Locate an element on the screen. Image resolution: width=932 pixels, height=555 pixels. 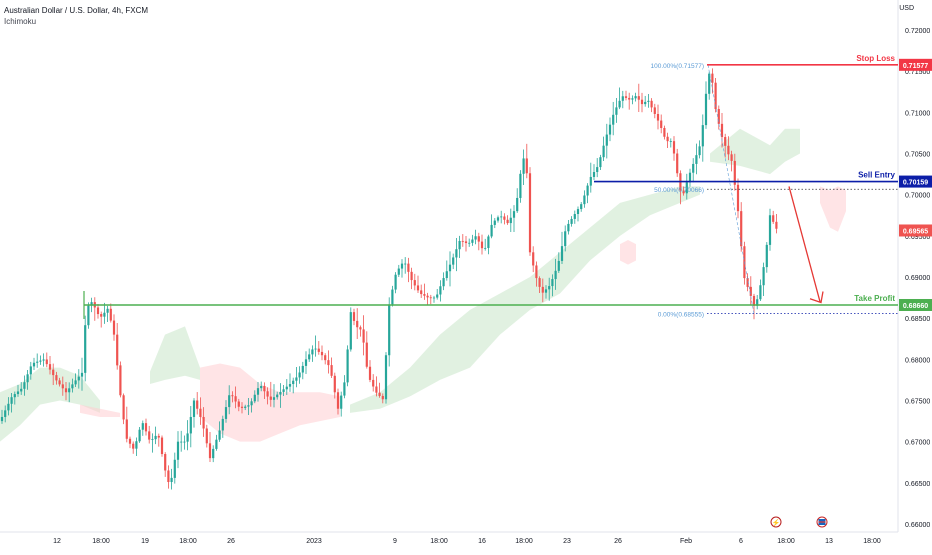
fib-50-label: 50.00%(0.70066) is located at coordinates (679, 190).